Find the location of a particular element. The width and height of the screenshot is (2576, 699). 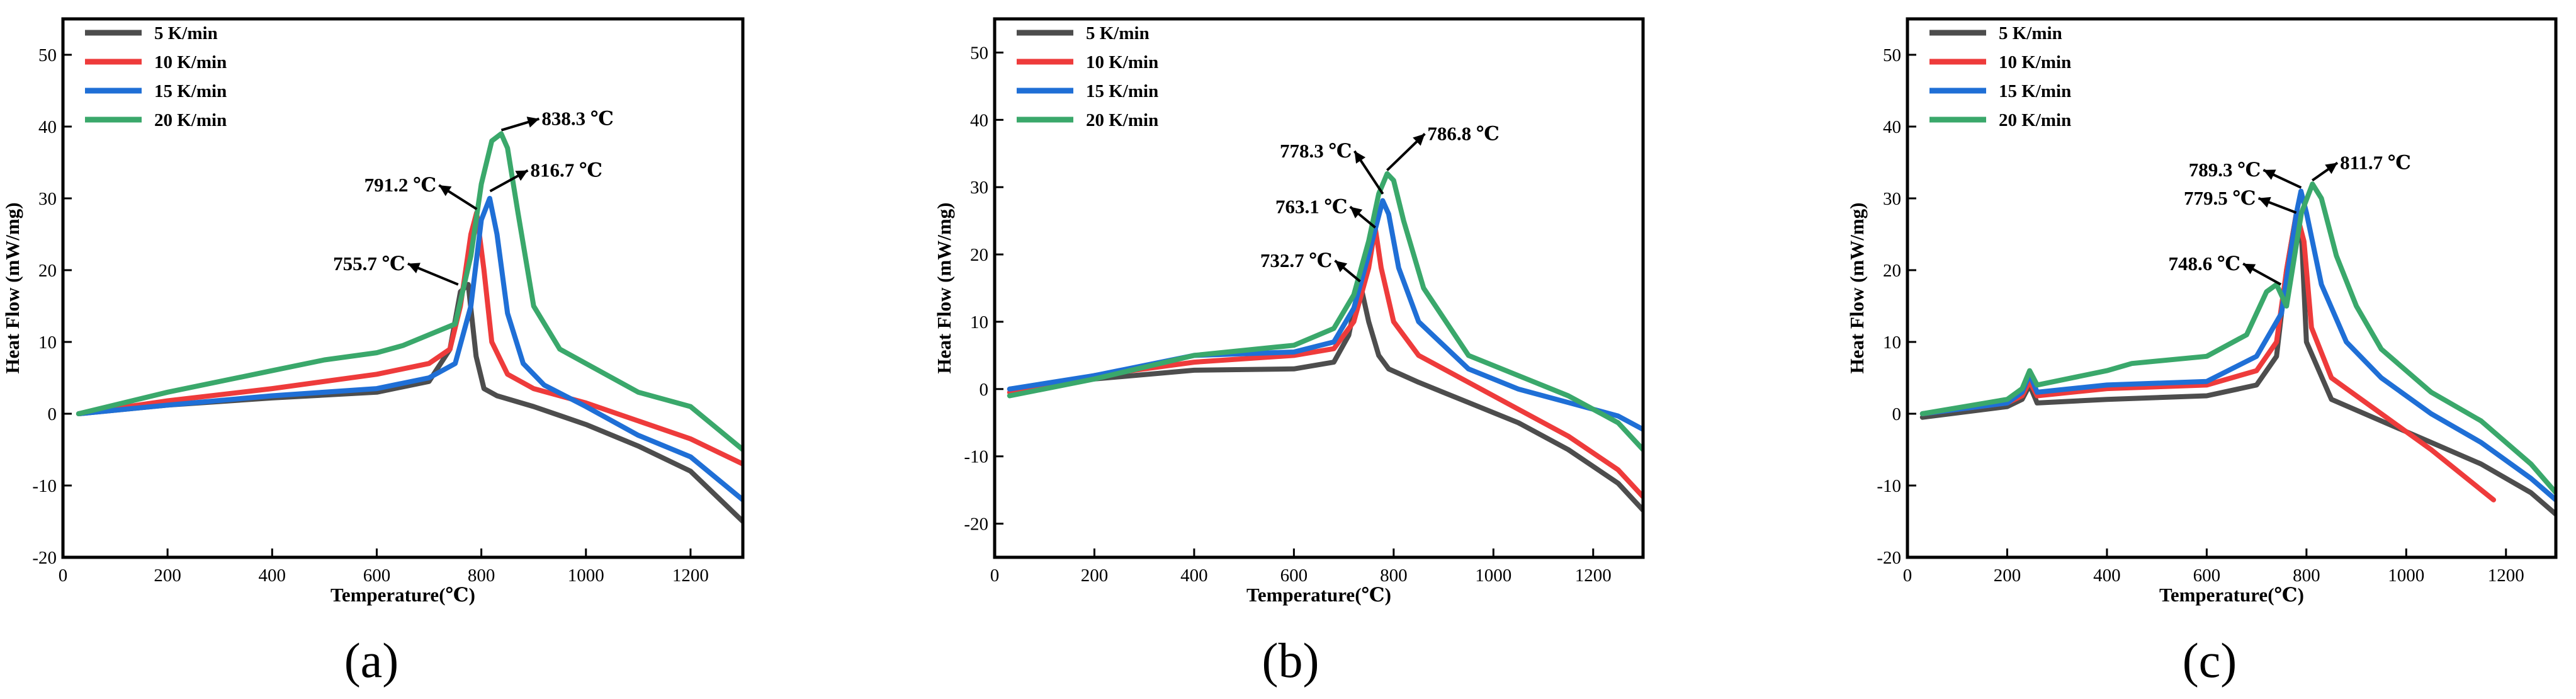

annotation-label: 838.3 ℃ is located at coordinates (577, 119).